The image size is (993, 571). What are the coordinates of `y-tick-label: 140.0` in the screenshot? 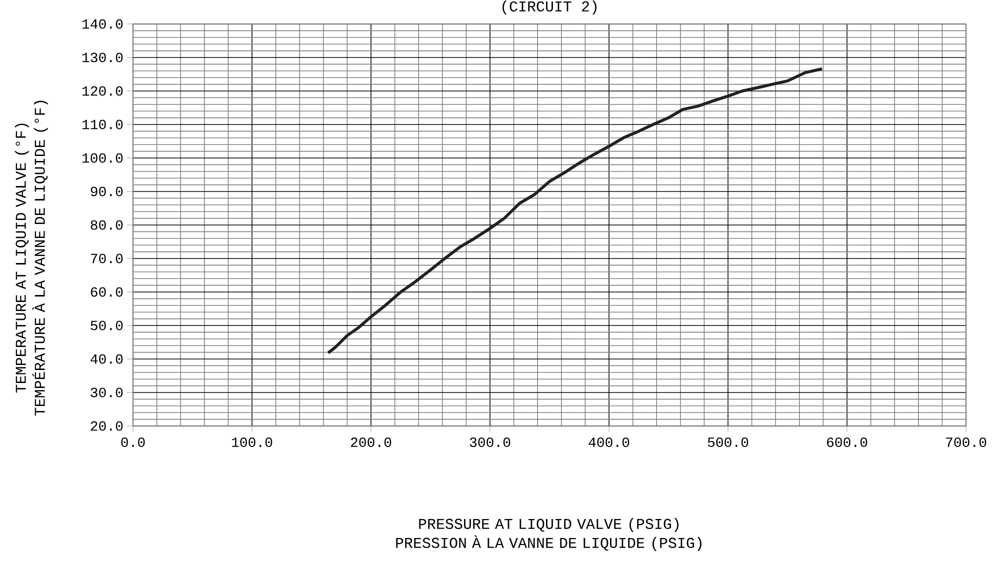 It's located at (102, 24).